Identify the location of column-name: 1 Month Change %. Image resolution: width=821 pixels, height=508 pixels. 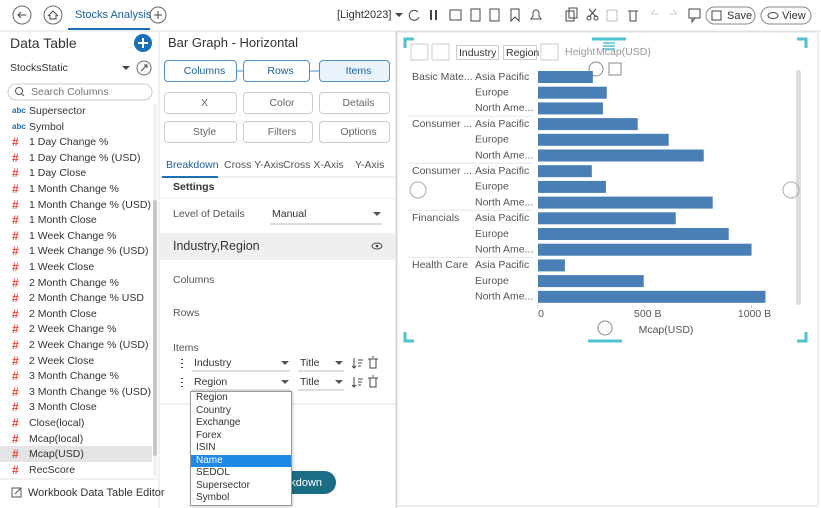
(74, 189).